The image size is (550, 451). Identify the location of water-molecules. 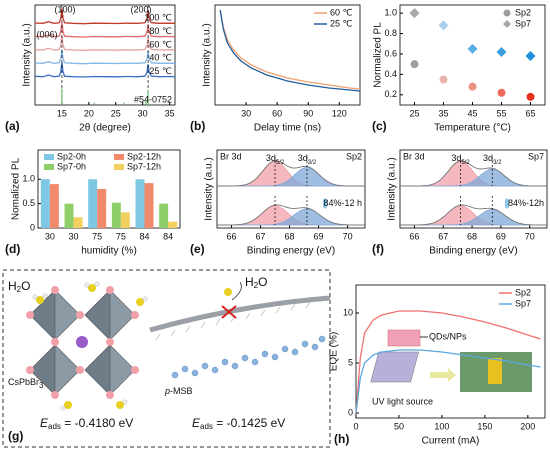
(90, 346).